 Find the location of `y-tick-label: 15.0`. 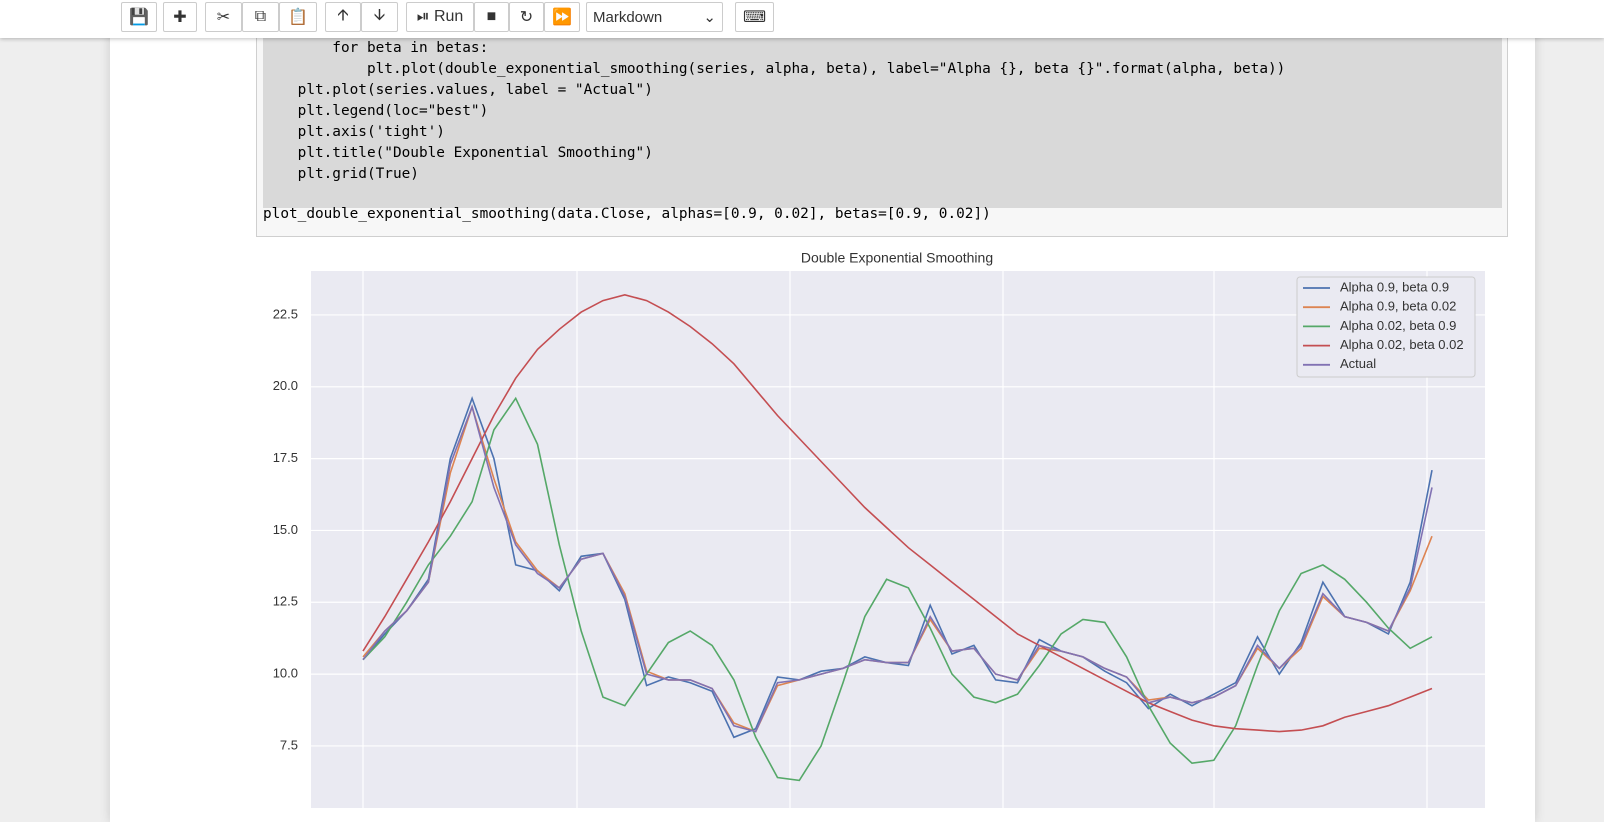

y-tick-label: 15.0 is located at coordinates (285, 529).